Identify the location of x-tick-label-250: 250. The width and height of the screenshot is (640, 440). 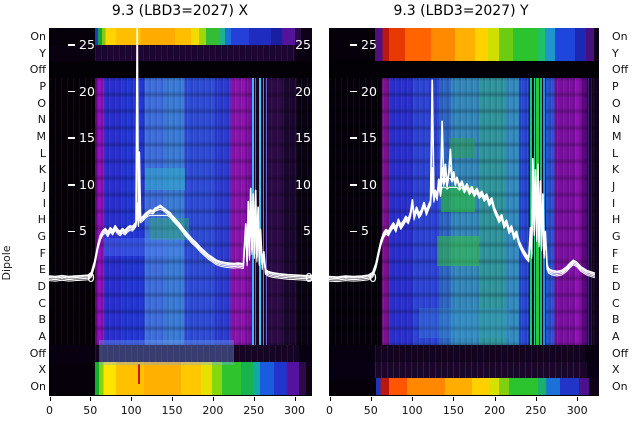
(254, 410).